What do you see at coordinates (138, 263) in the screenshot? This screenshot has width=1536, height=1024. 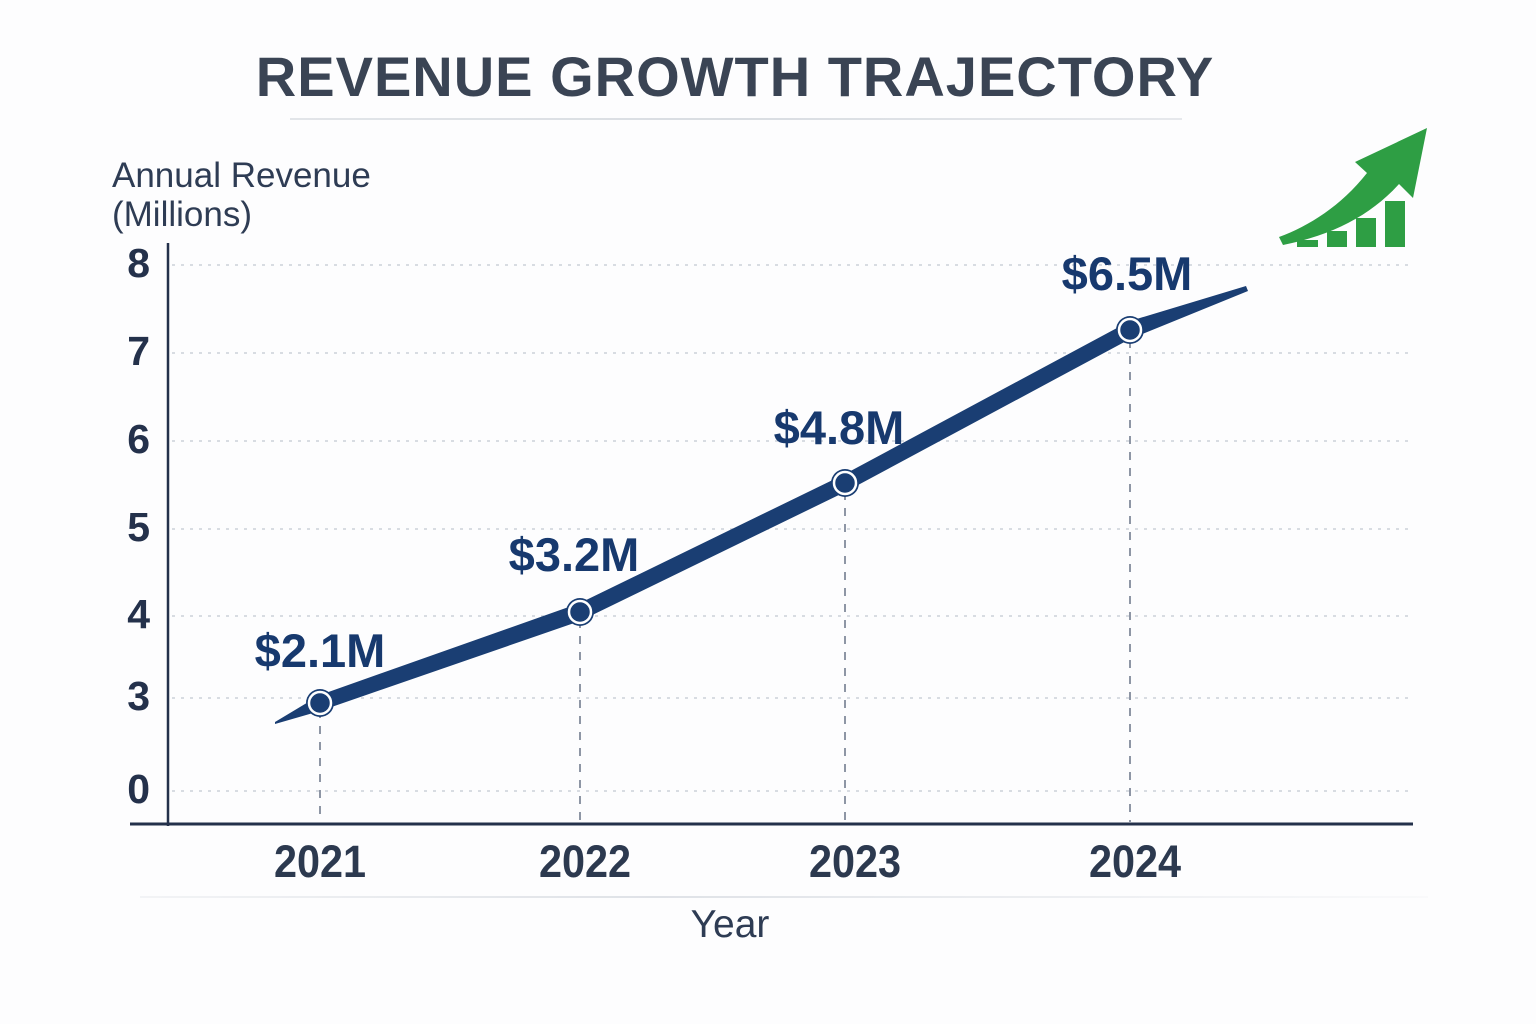 I see `ytick-8: 8` at bounding box center [138, 263].